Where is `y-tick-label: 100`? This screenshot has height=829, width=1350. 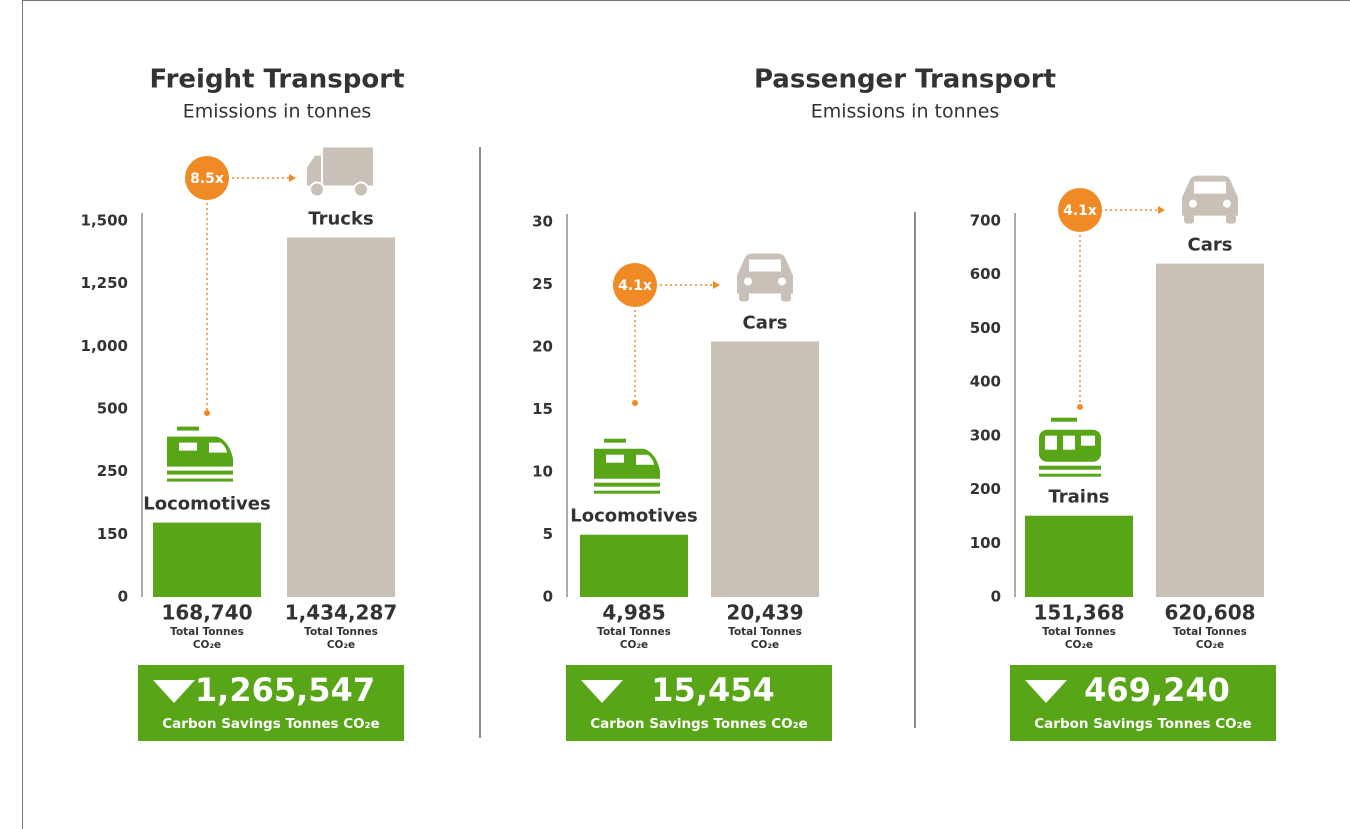
y-tick-label: 100 is located at coordinates (985, 543).